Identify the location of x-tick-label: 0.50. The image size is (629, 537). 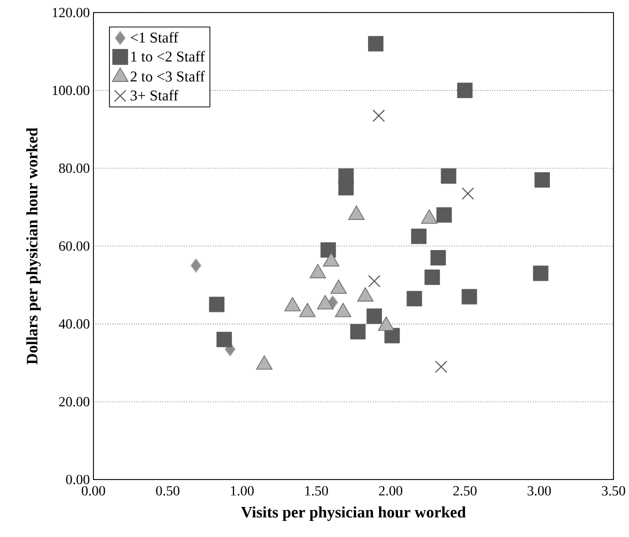
(168, 491).